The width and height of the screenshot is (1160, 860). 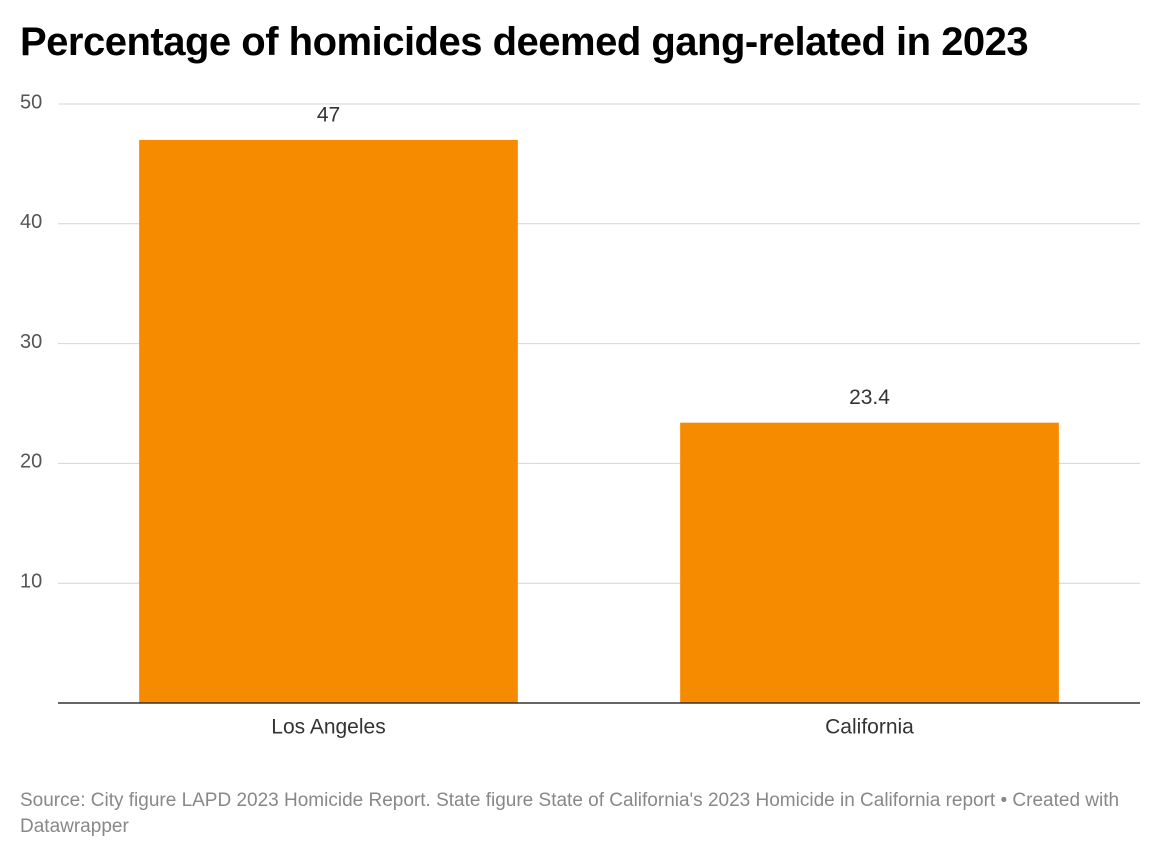 I want to click on y-tick-label: 50, so click(x=31, y=102).